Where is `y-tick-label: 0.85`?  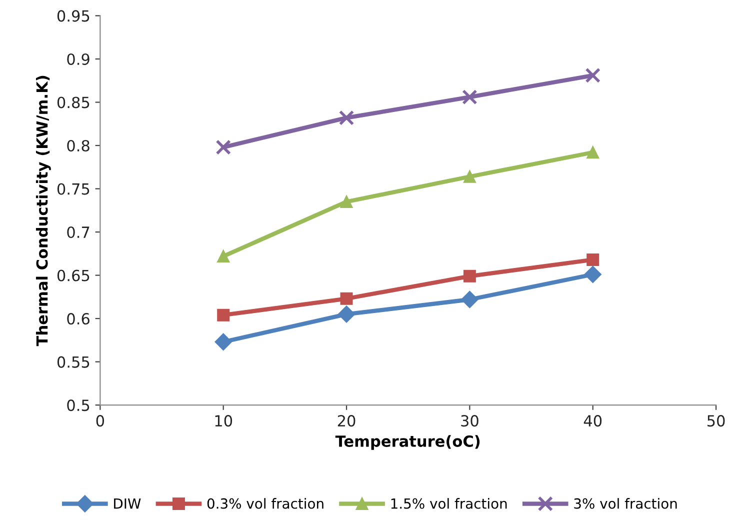 y-tick-label: 0.85 is located at coordinates (73, 102).